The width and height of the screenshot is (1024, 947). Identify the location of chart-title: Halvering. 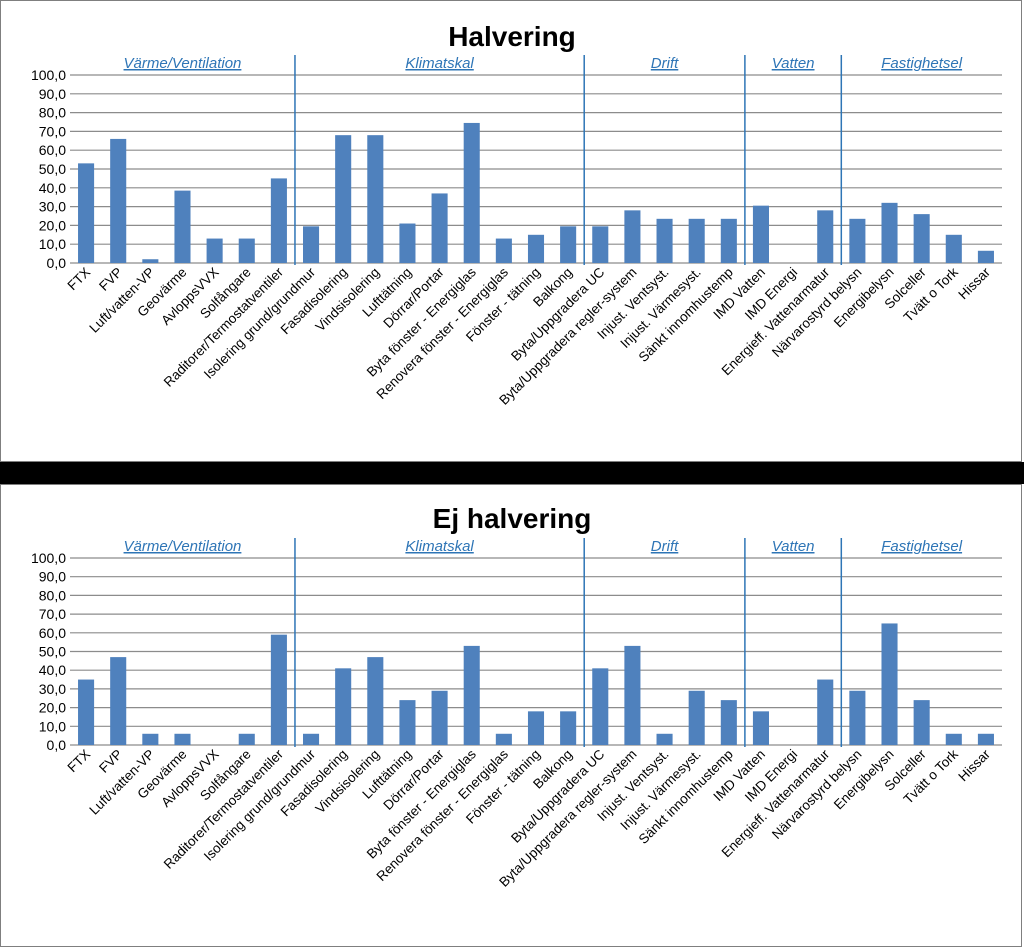
(512, 36).